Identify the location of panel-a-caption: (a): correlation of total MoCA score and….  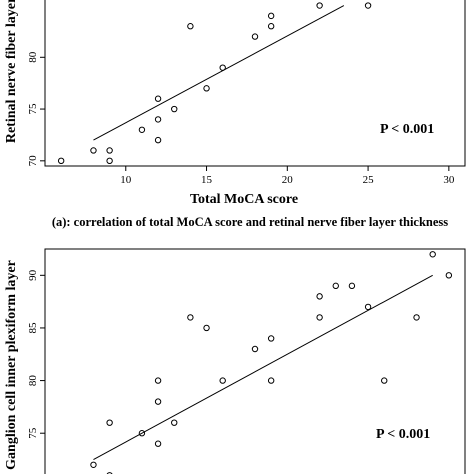
(250, 222).